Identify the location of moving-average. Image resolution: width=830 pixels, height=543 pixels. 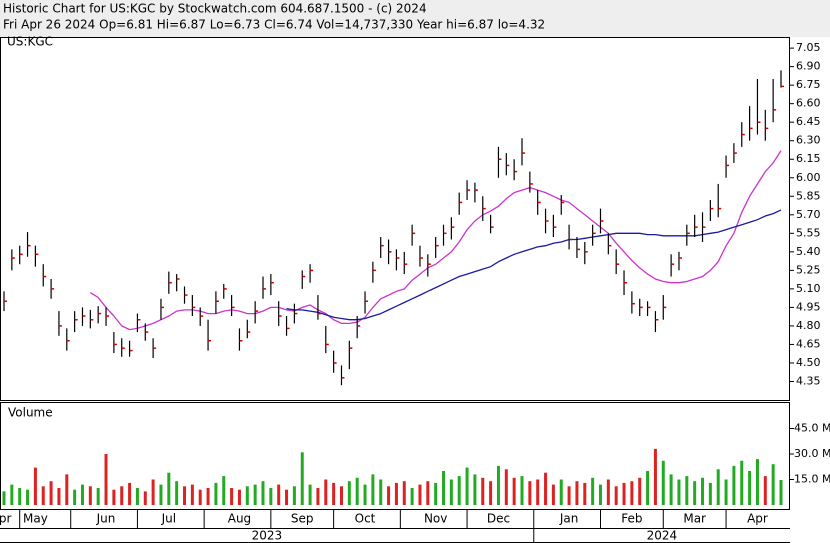
(534, 265).